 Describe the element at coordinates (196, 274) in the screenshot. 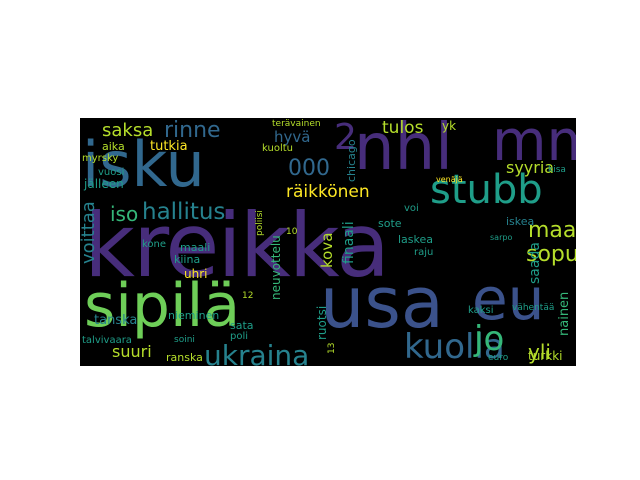

I see `word-uhri: uhri` at that location.